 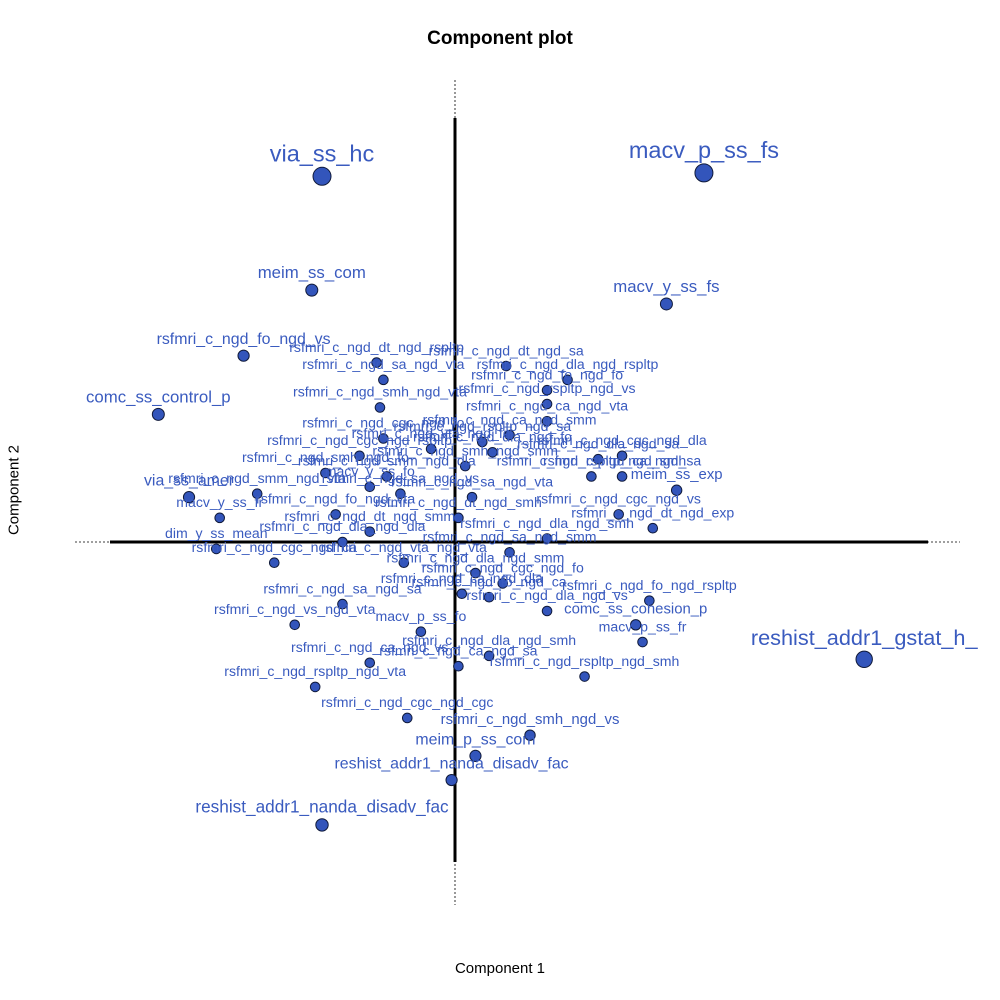 I want to click on point-label: rsfmri_c_ngd_ca_ngd_vs, so click(x=369, y=647).